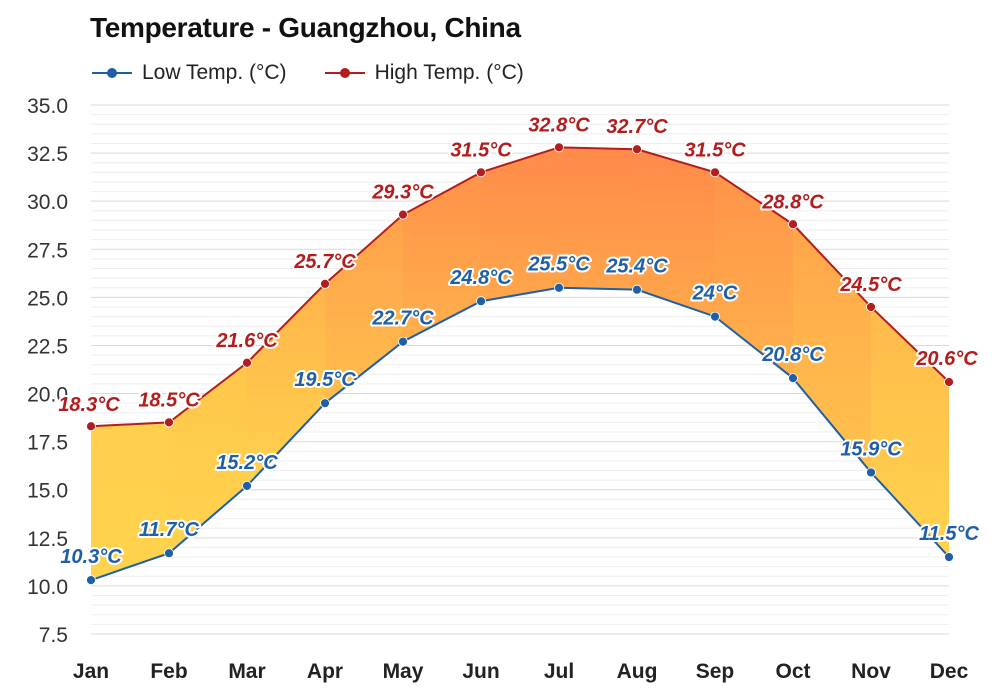 The width and height of the screenshot is (1000, 700). What do you see at coordinates (325, 671) in the screenshot?
I see `x-tick-label: Apr` at bounding box center [325, 671].